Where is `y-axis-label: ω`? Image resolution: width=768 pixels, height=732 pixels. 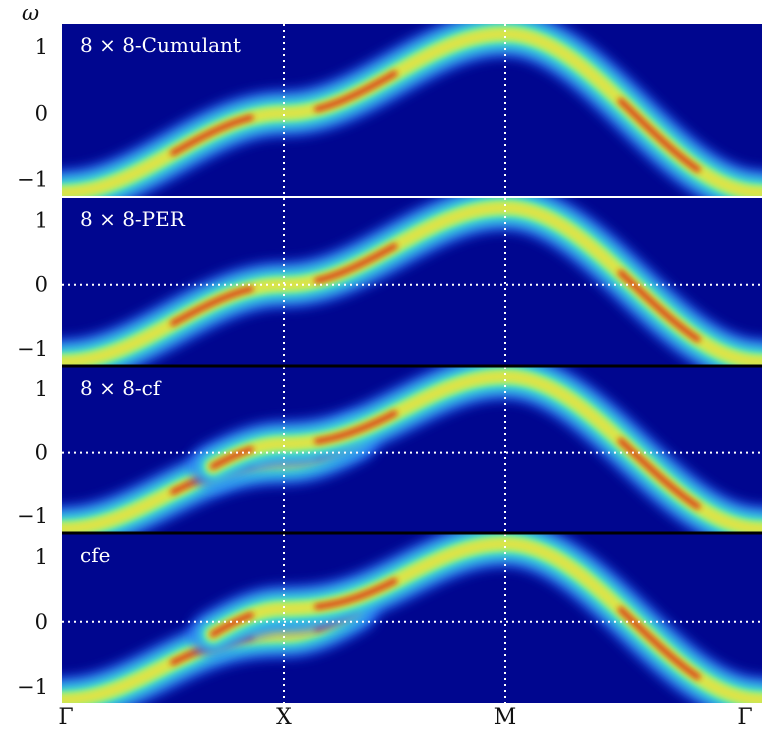
y-axis-label: ω is located at coordinates (30, 13).